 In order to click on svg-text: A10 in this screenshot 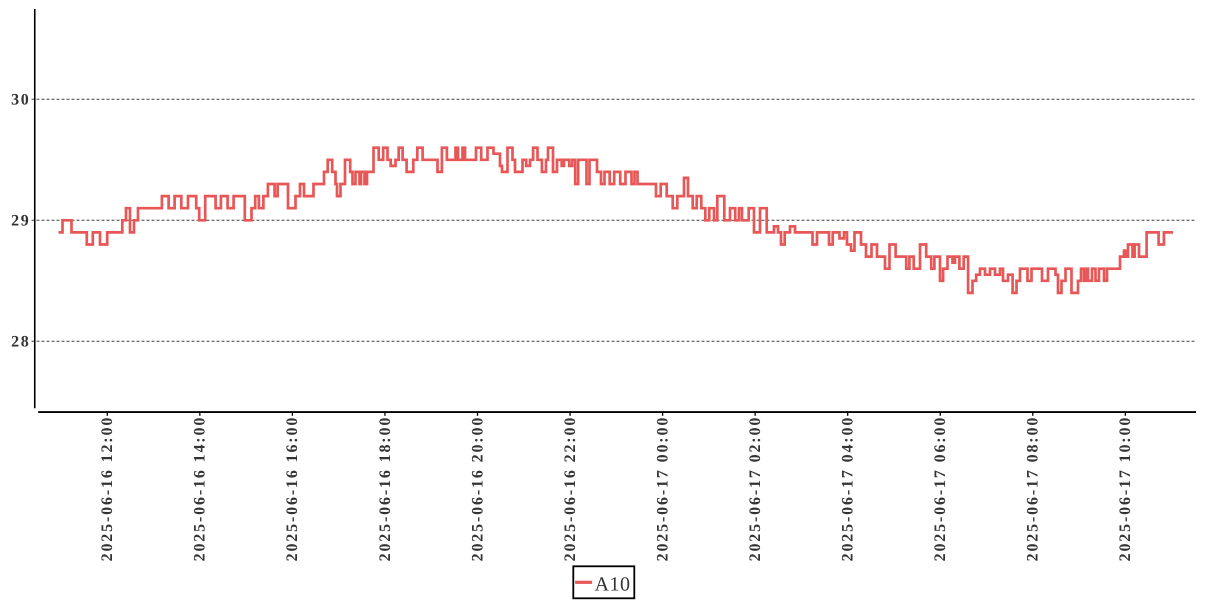, I will do `click(613, 584)`.